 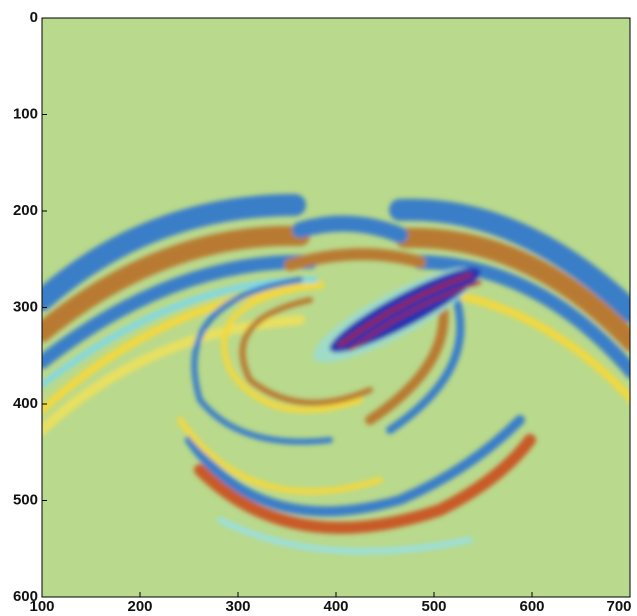 I want to click on x-tick-label: 100, so click(x=41, y=606).